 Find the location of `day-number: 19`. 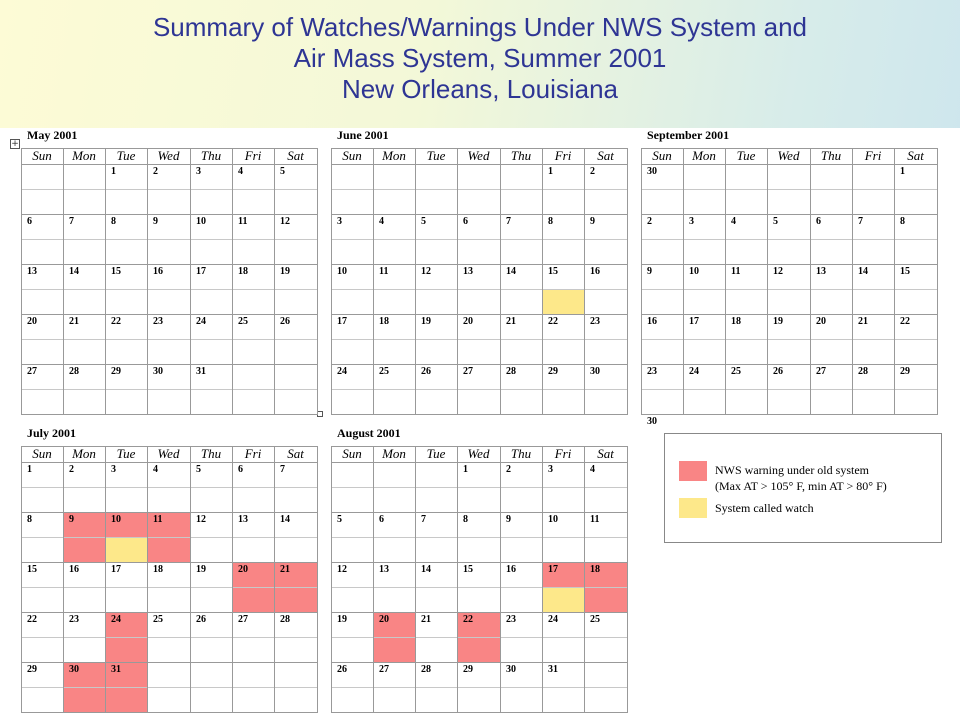

day-number: 19 is located at coordinates (426, 321).